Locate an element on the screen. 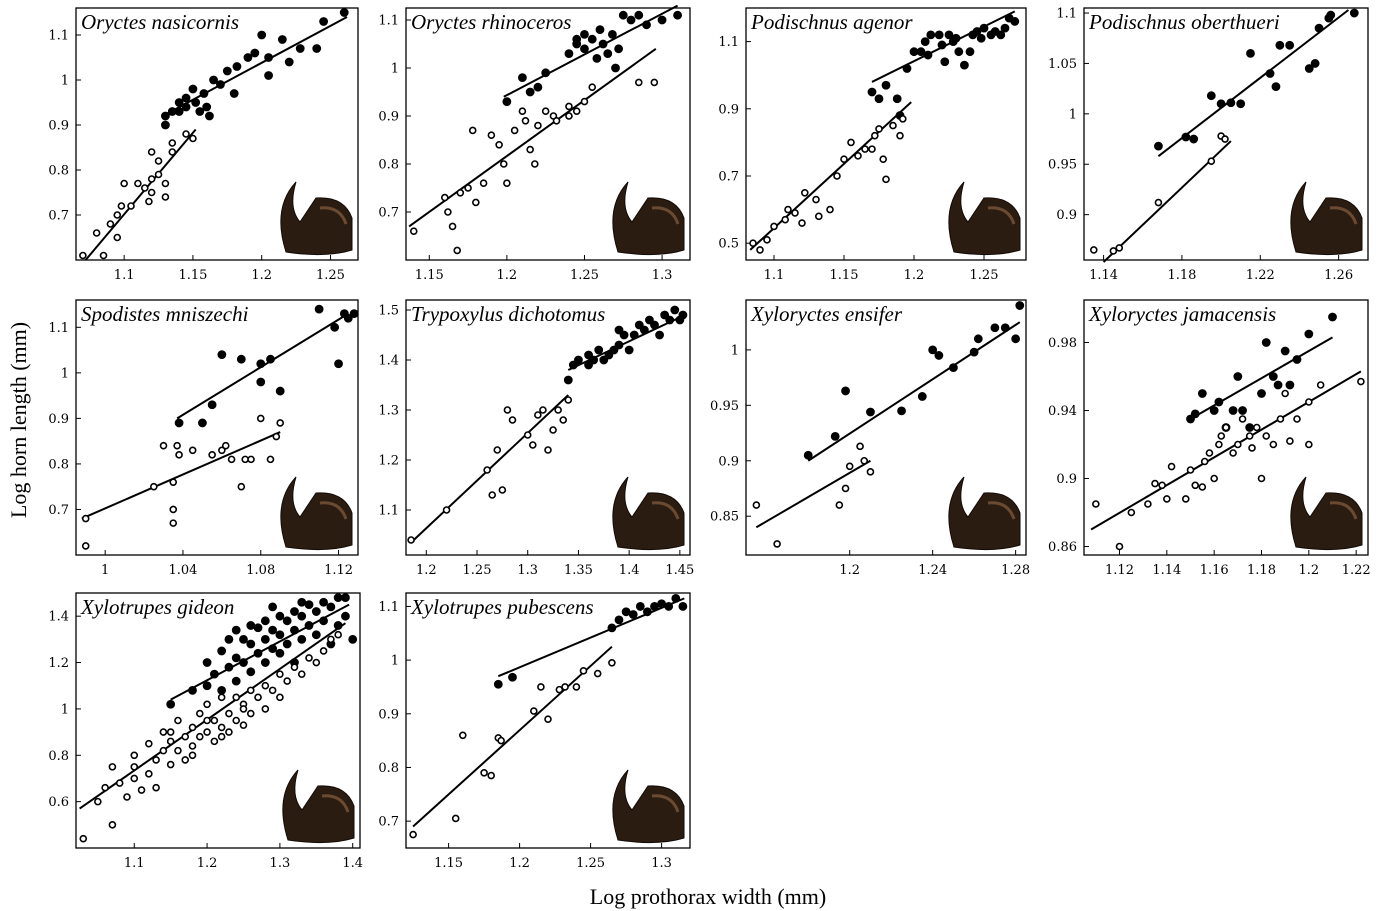 This screenshot has height=911, width=1379. x-tick-label: 1.24 is located at coordinates (932, 570).